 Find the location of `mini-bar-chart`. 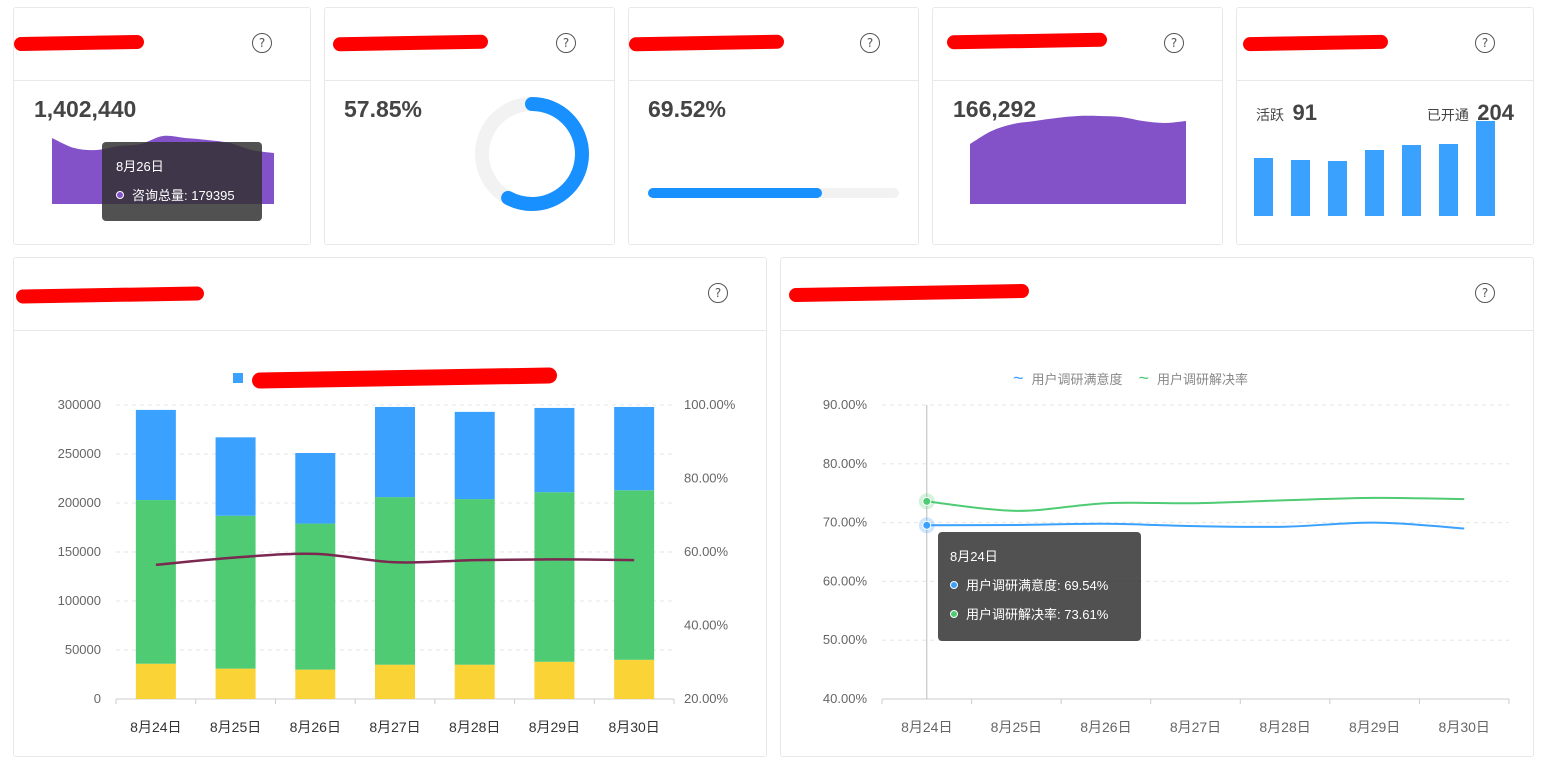

mini-bar-chart is located at coordinates (1374, 168).